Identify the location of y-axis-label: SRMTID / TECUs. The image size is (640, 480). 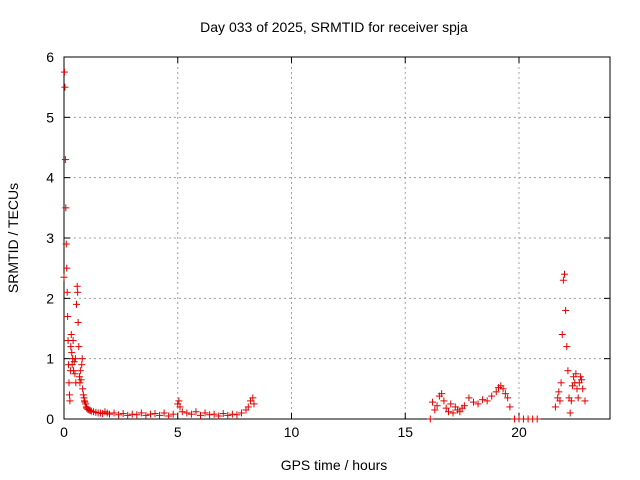
(13, 238).